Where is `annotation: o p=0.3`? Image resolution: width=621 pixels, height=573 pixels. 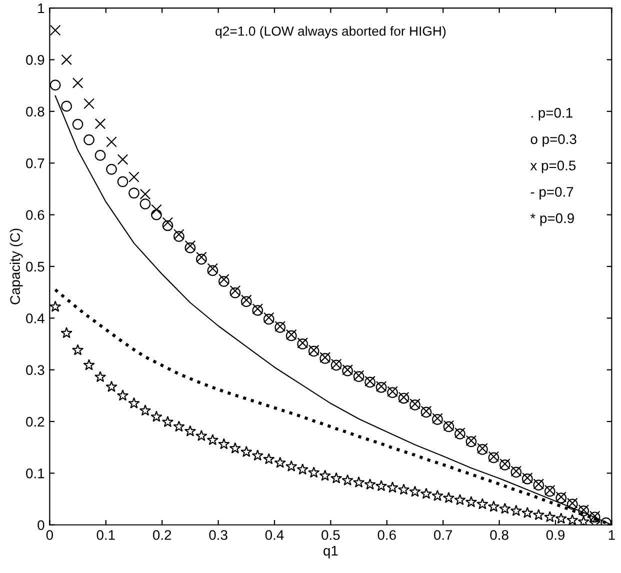 annotation: o p=0.3 is located at coordinates (553, 140).